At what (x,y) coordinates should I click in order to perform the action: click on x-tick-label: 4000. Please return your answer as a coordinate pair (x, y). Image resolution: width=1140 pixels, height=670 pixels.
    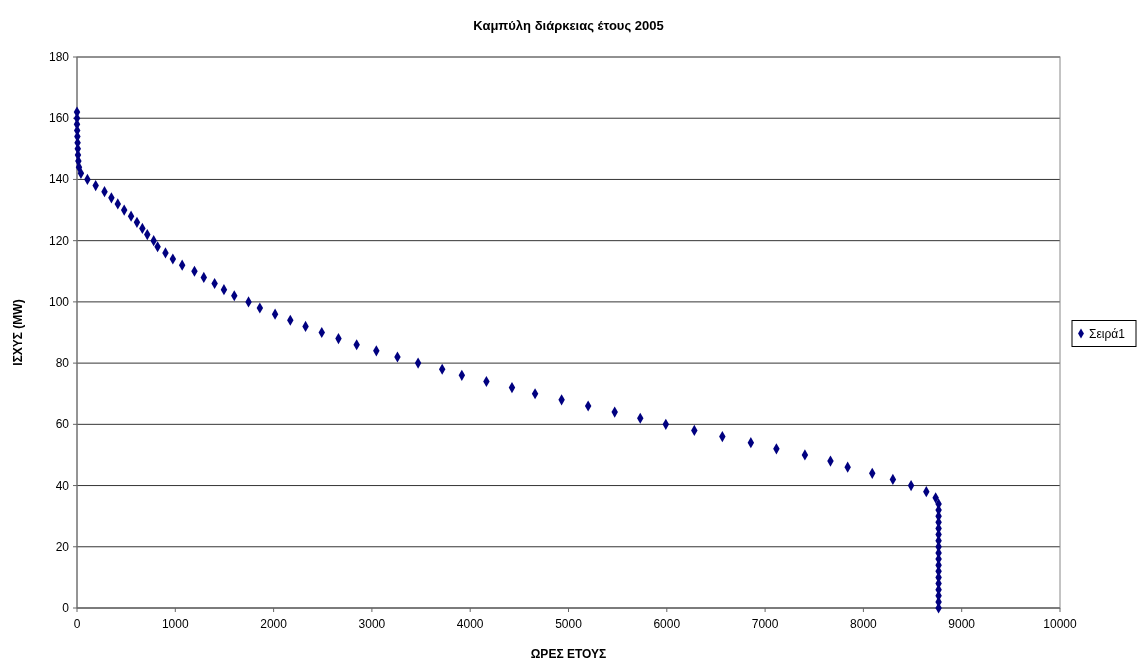
    Looking at the image, I should click on (470, 624).